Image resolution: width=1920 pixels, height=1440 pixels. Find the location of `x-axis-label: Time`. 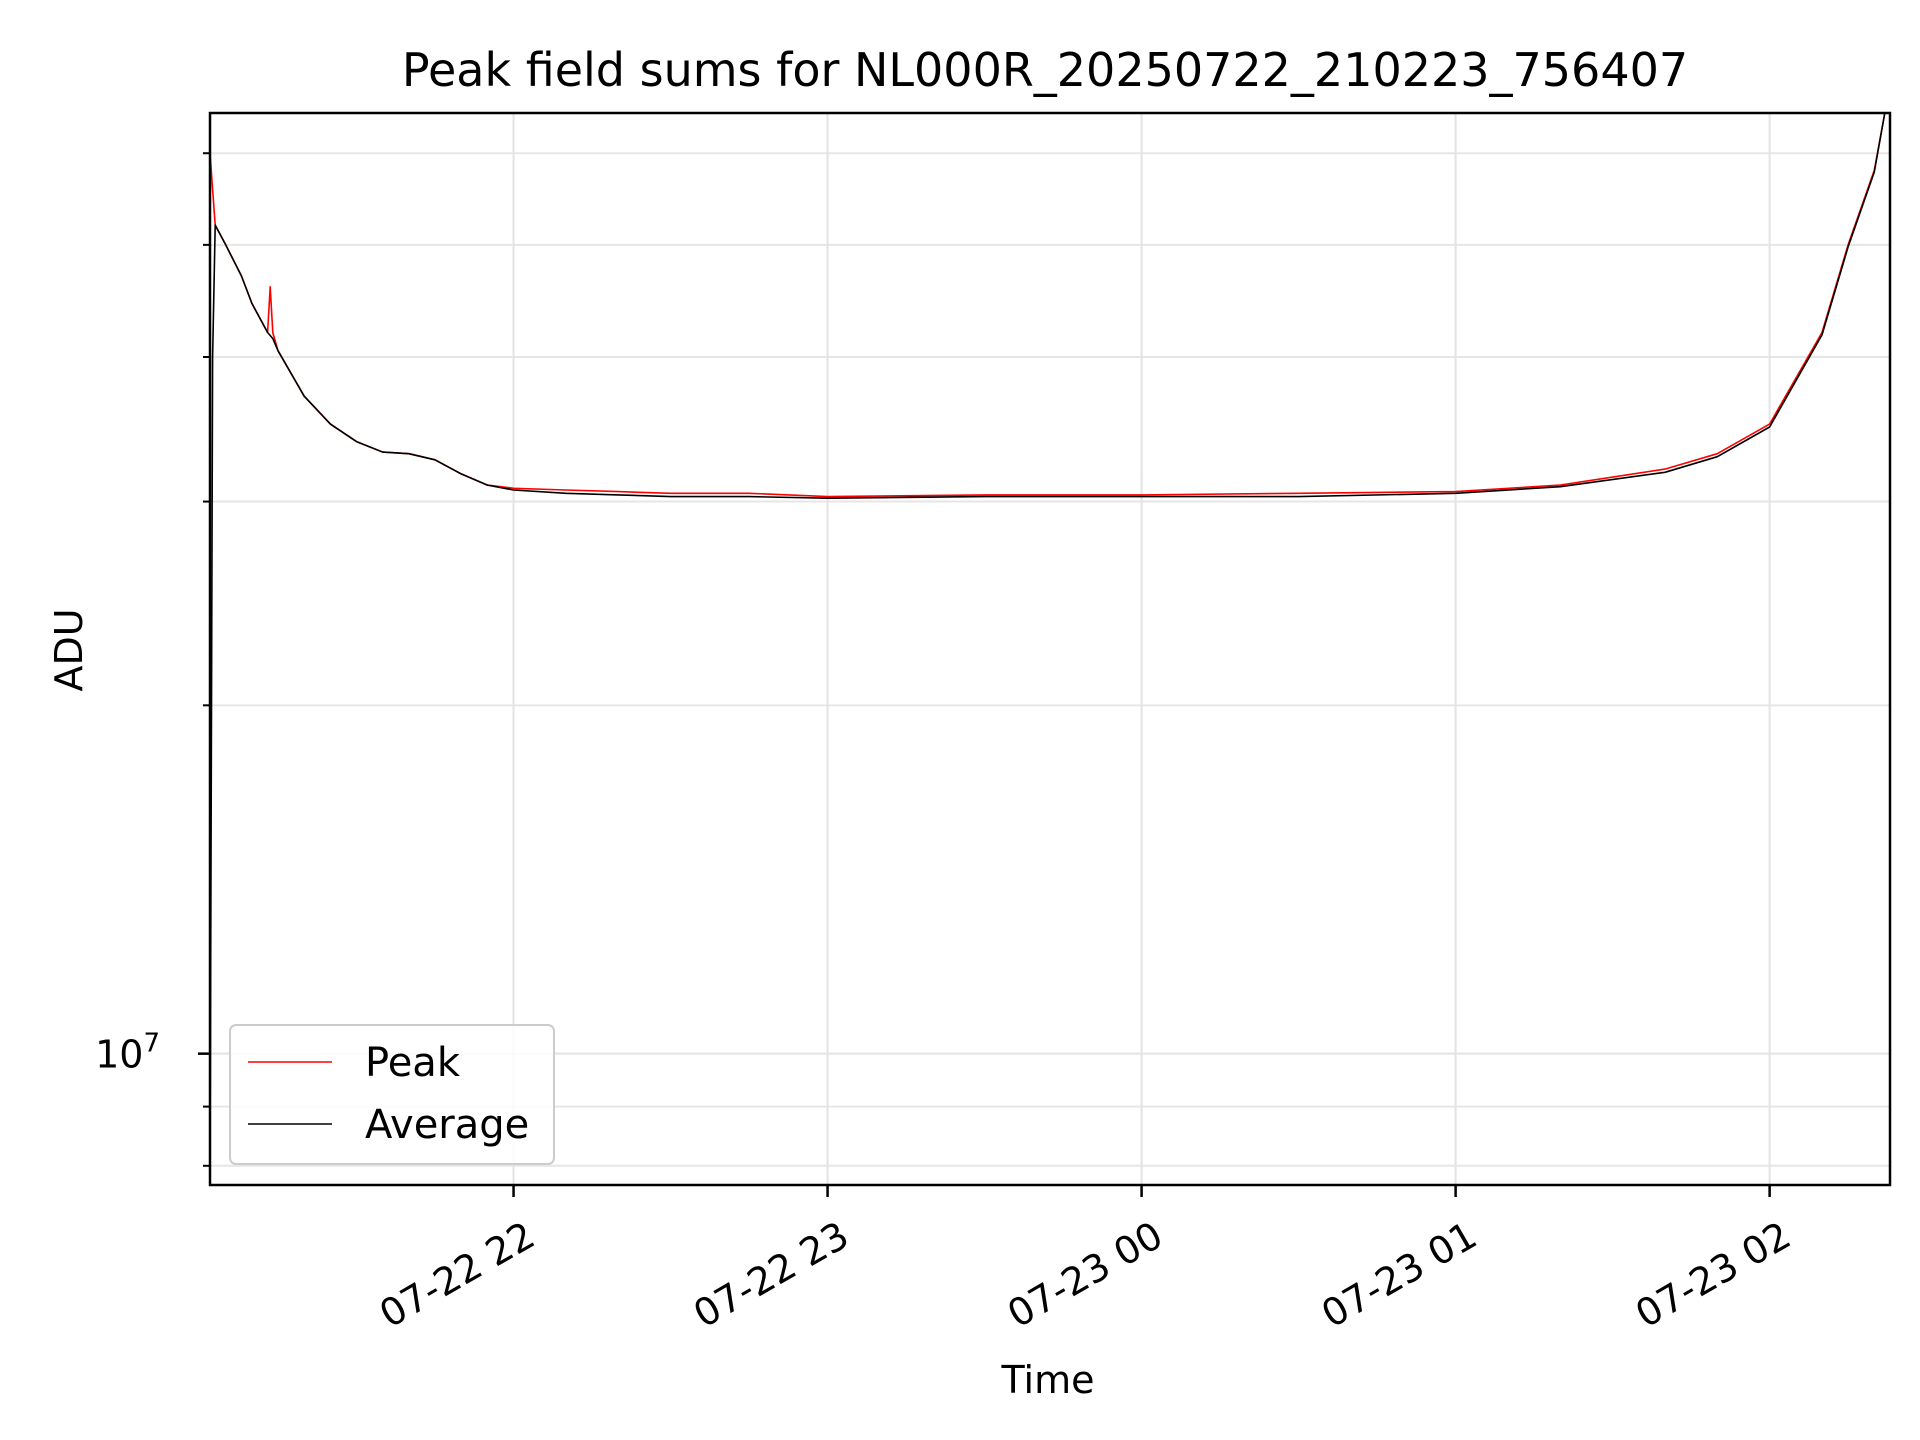

x-axis-label: Time is located at coordinates (1048, 1380).